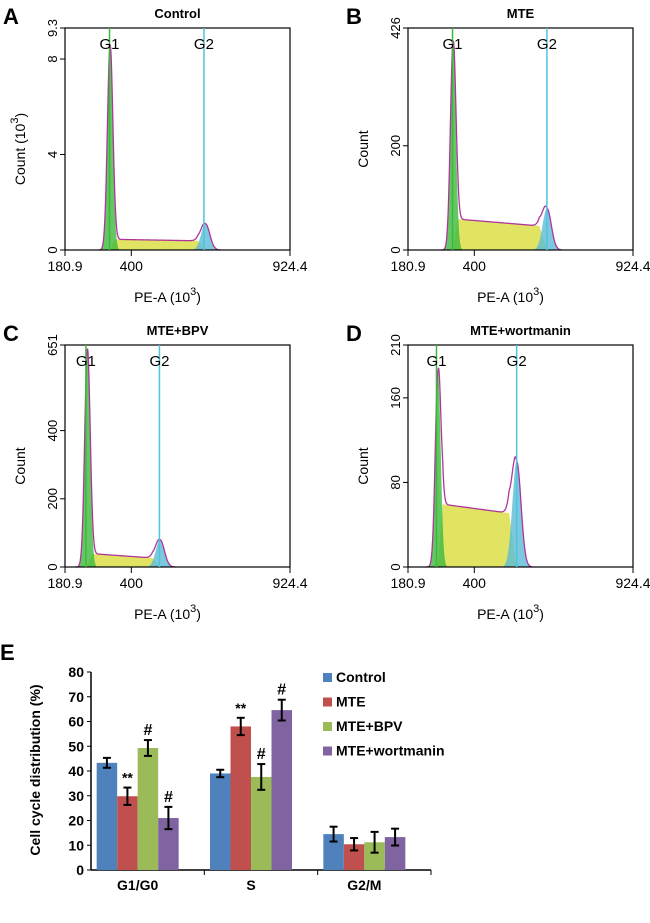 Image resolution: width=650 pixels, height=923 pixels. I want to click on y-axis-label-exponent: 3, so click(15, 121).